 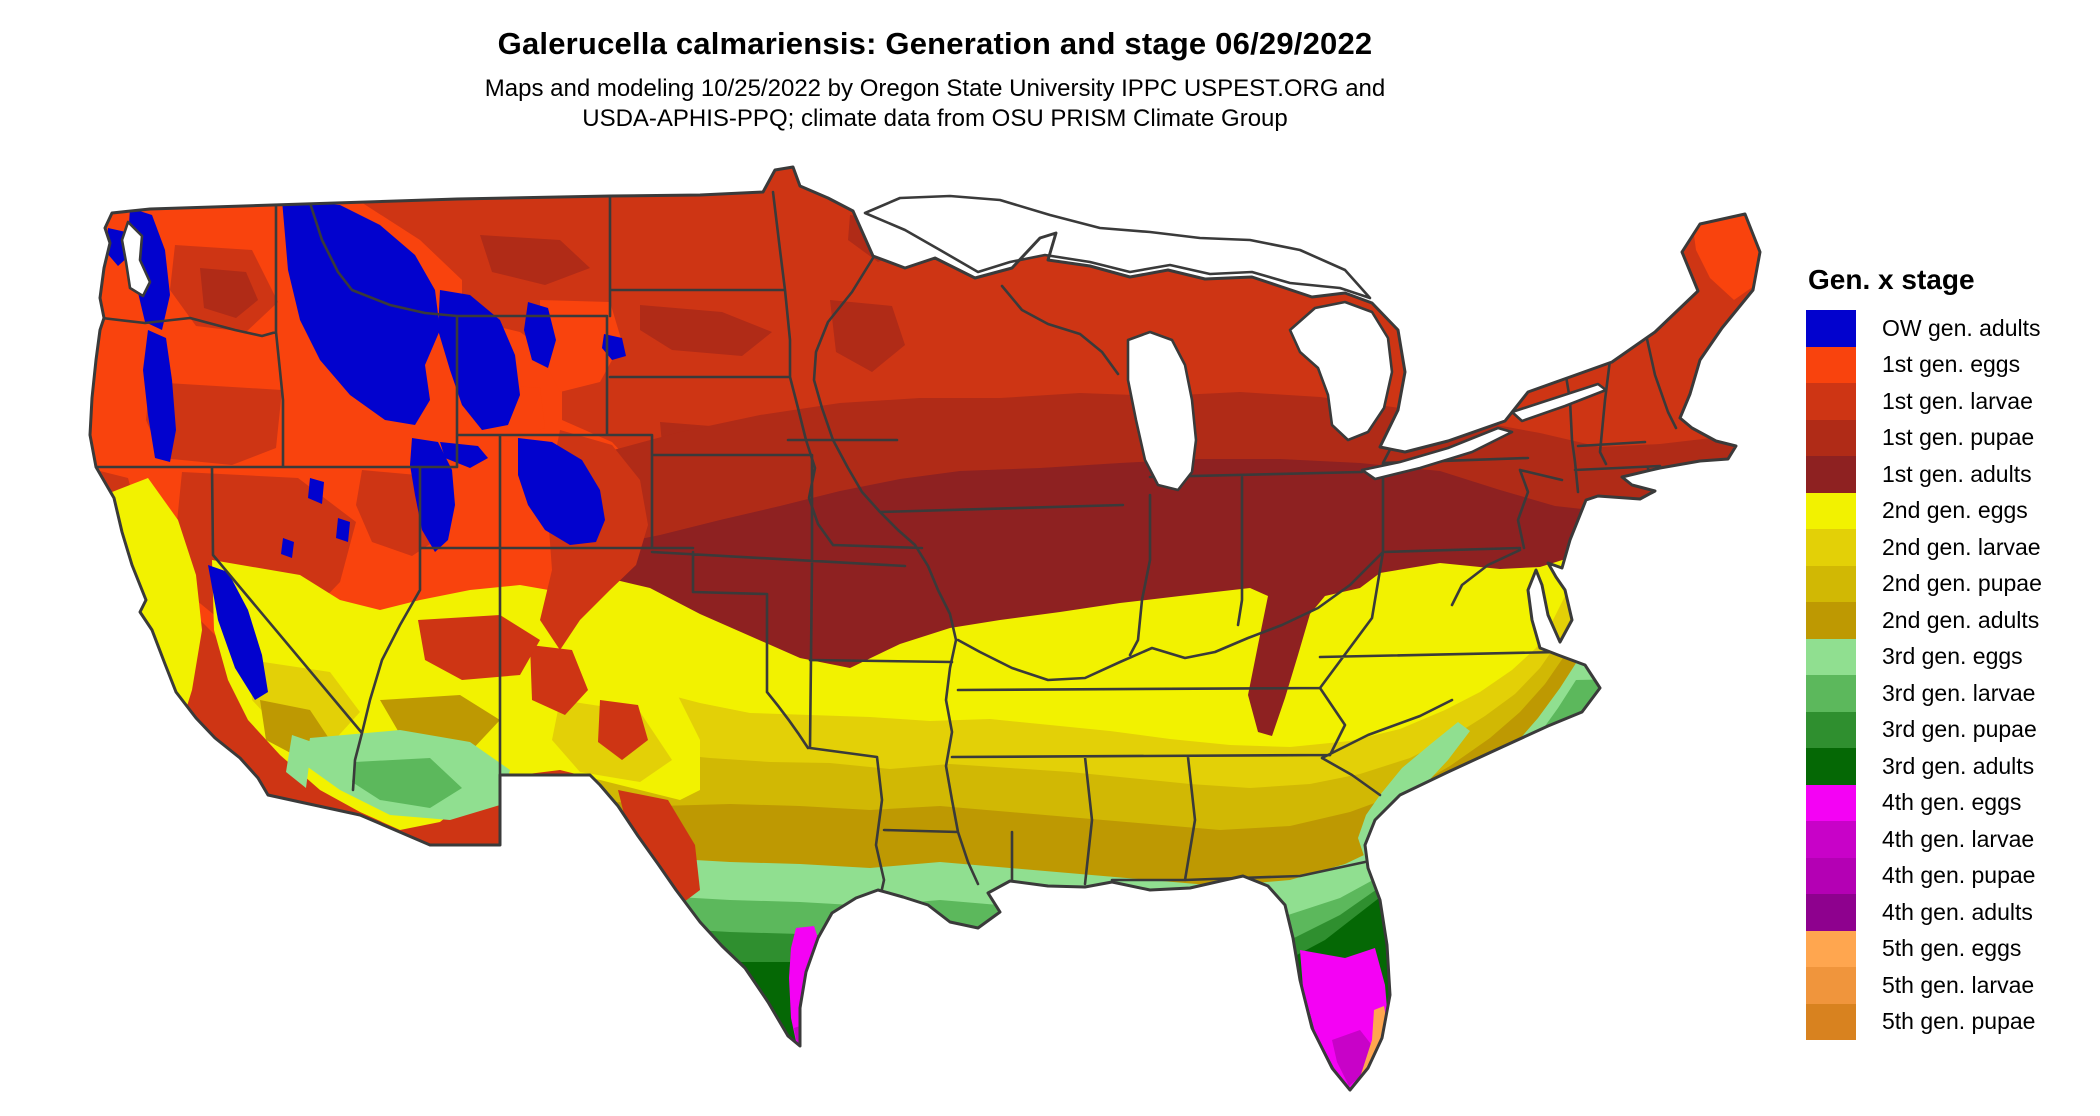 I want to click on legend-item: 1st gen. adults, so click(x=1951, y=474).